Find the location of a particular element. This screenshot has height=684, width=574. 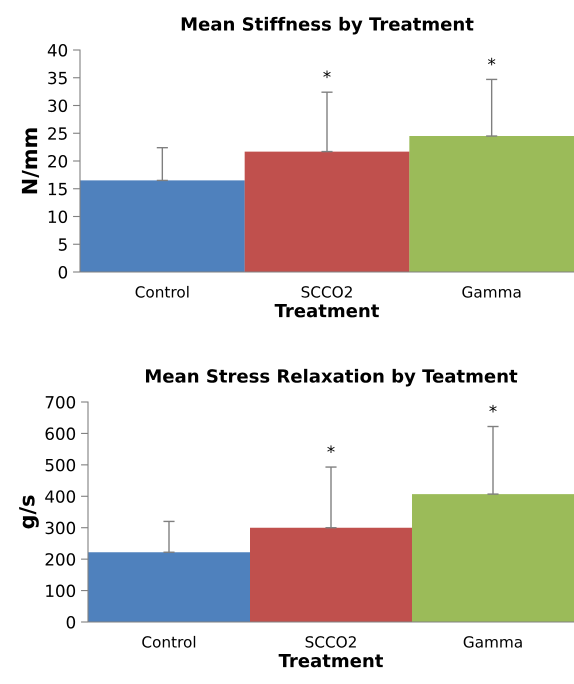

y-tick-label: 500 is located at coordinates (61, 465).